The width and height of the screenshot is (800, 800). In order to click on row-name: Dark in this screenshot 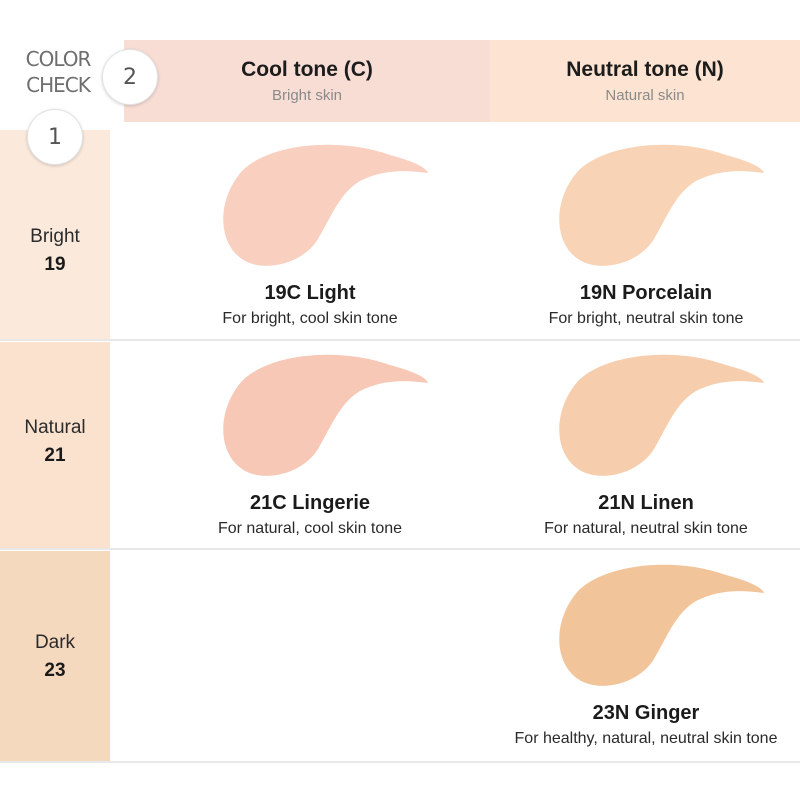, I will do `click(55, 642)`.